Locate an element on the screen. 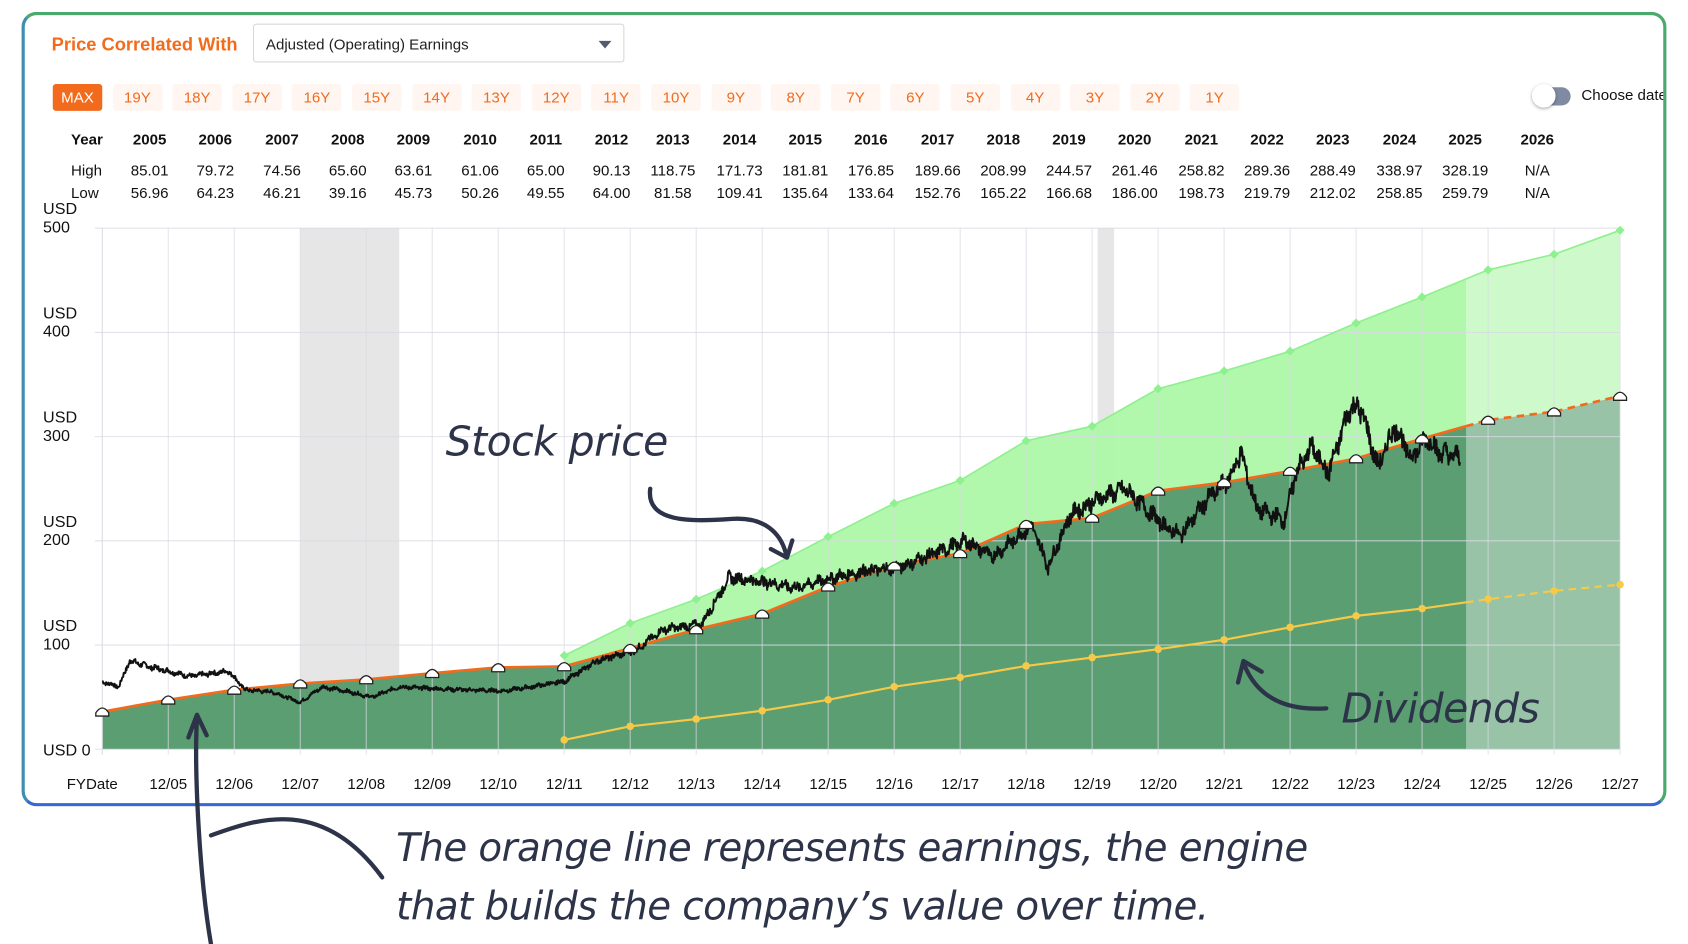 The image size is (1688, 944). low-value: 186.00 is located at coordinates (1134, 193).